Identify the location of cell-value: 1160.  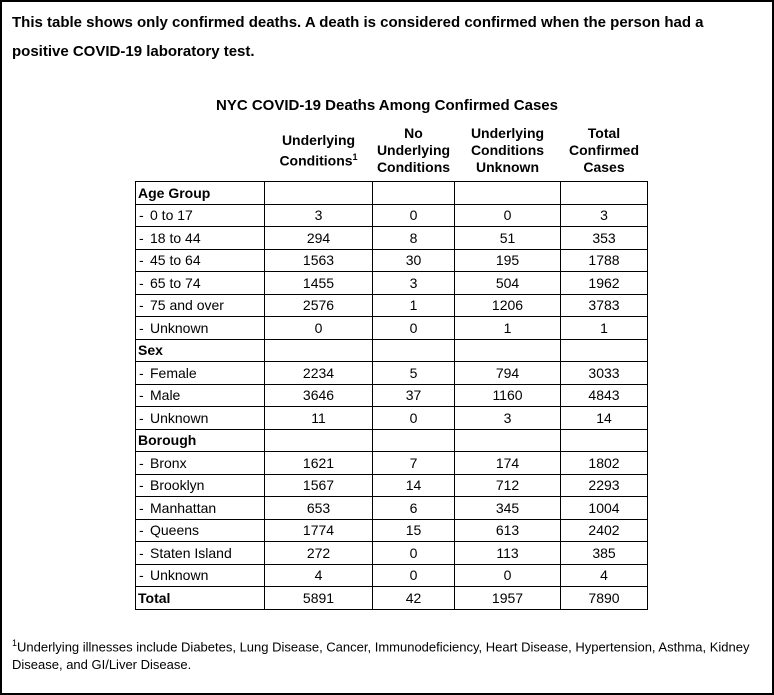
(507, 395).